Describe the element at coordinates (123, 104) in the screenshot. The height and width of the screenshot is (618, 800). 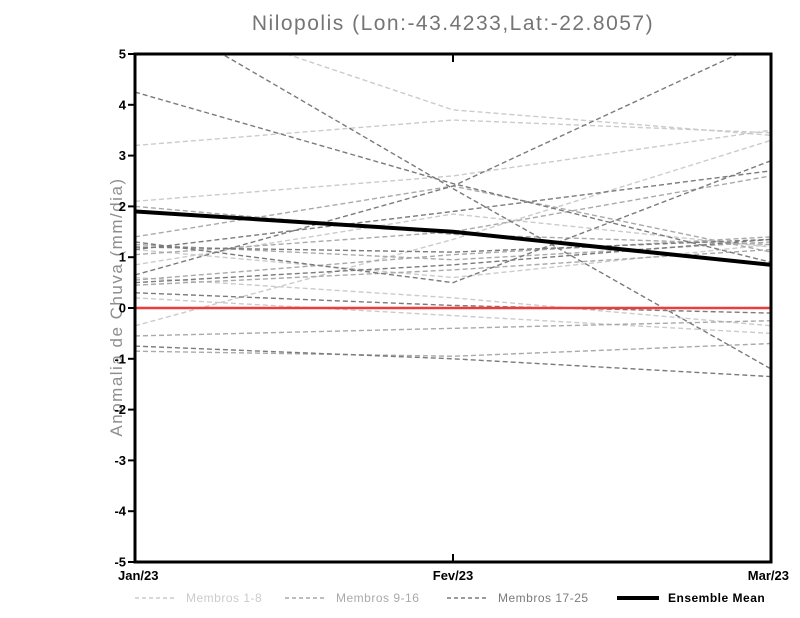
I see `y-tick-label: 4` at that location.